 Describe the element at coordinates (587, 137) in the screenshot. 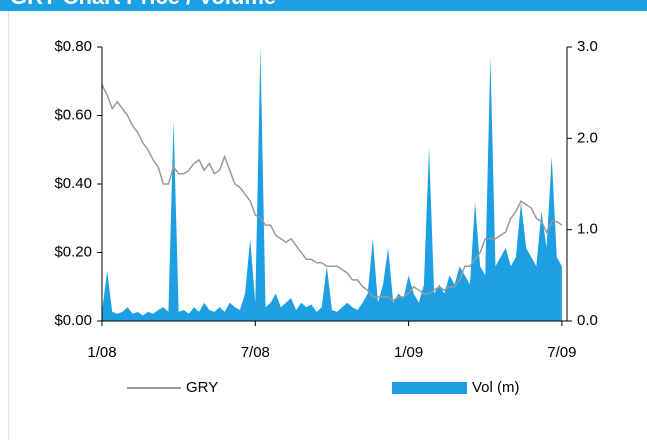

I see `y2-tick-label: 2.0` at that location.